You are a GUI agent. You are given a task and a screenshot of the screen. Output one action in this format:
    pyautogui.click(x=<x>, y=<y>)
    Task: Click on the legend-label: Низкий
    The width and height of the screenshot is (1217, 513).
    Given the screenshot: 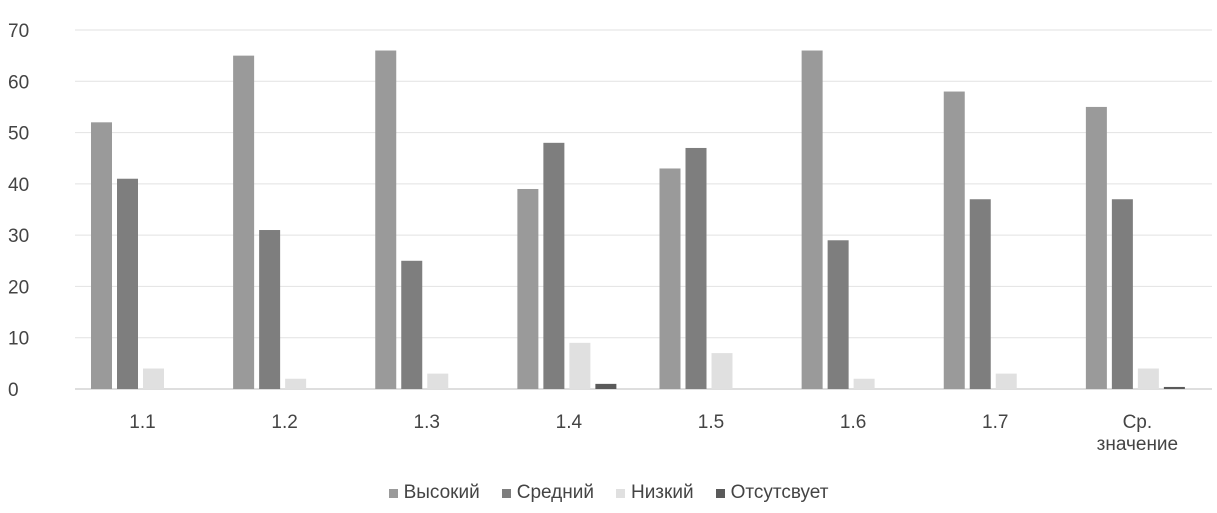 What is the action you would take?
    pyautogui.click(x=662, y=492)
    